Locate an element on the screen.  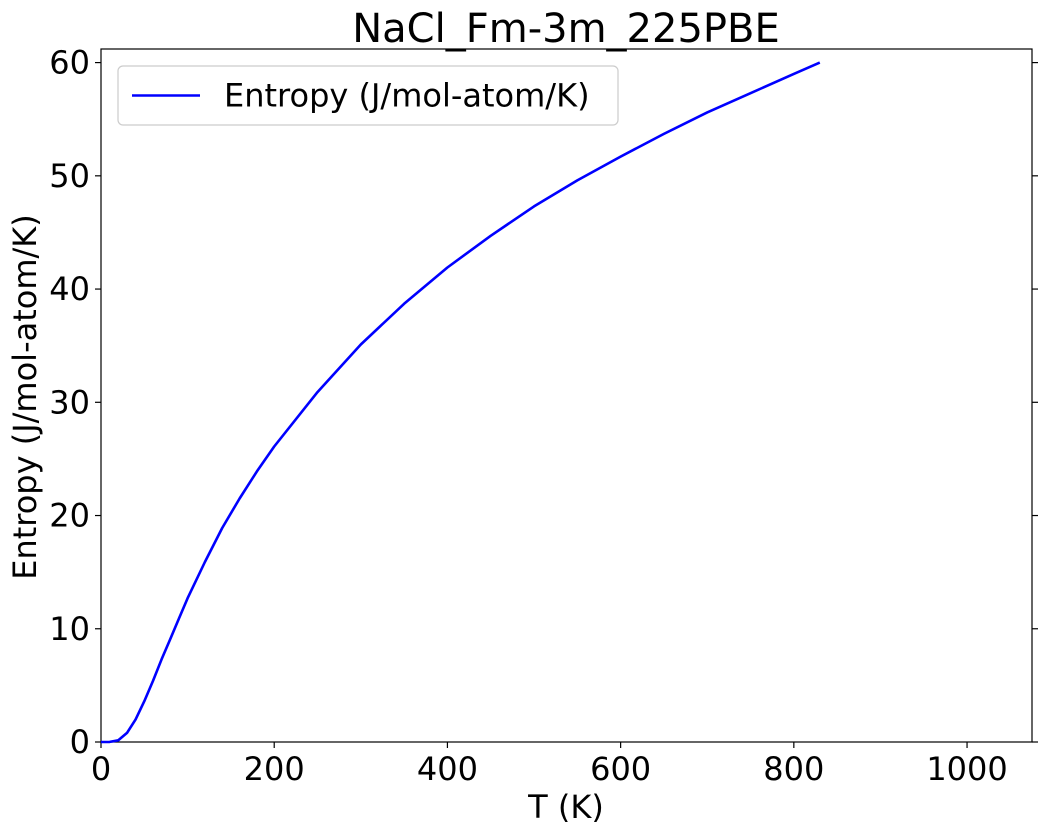
x-tick-label: 200 is located at coordinates (274, 769).